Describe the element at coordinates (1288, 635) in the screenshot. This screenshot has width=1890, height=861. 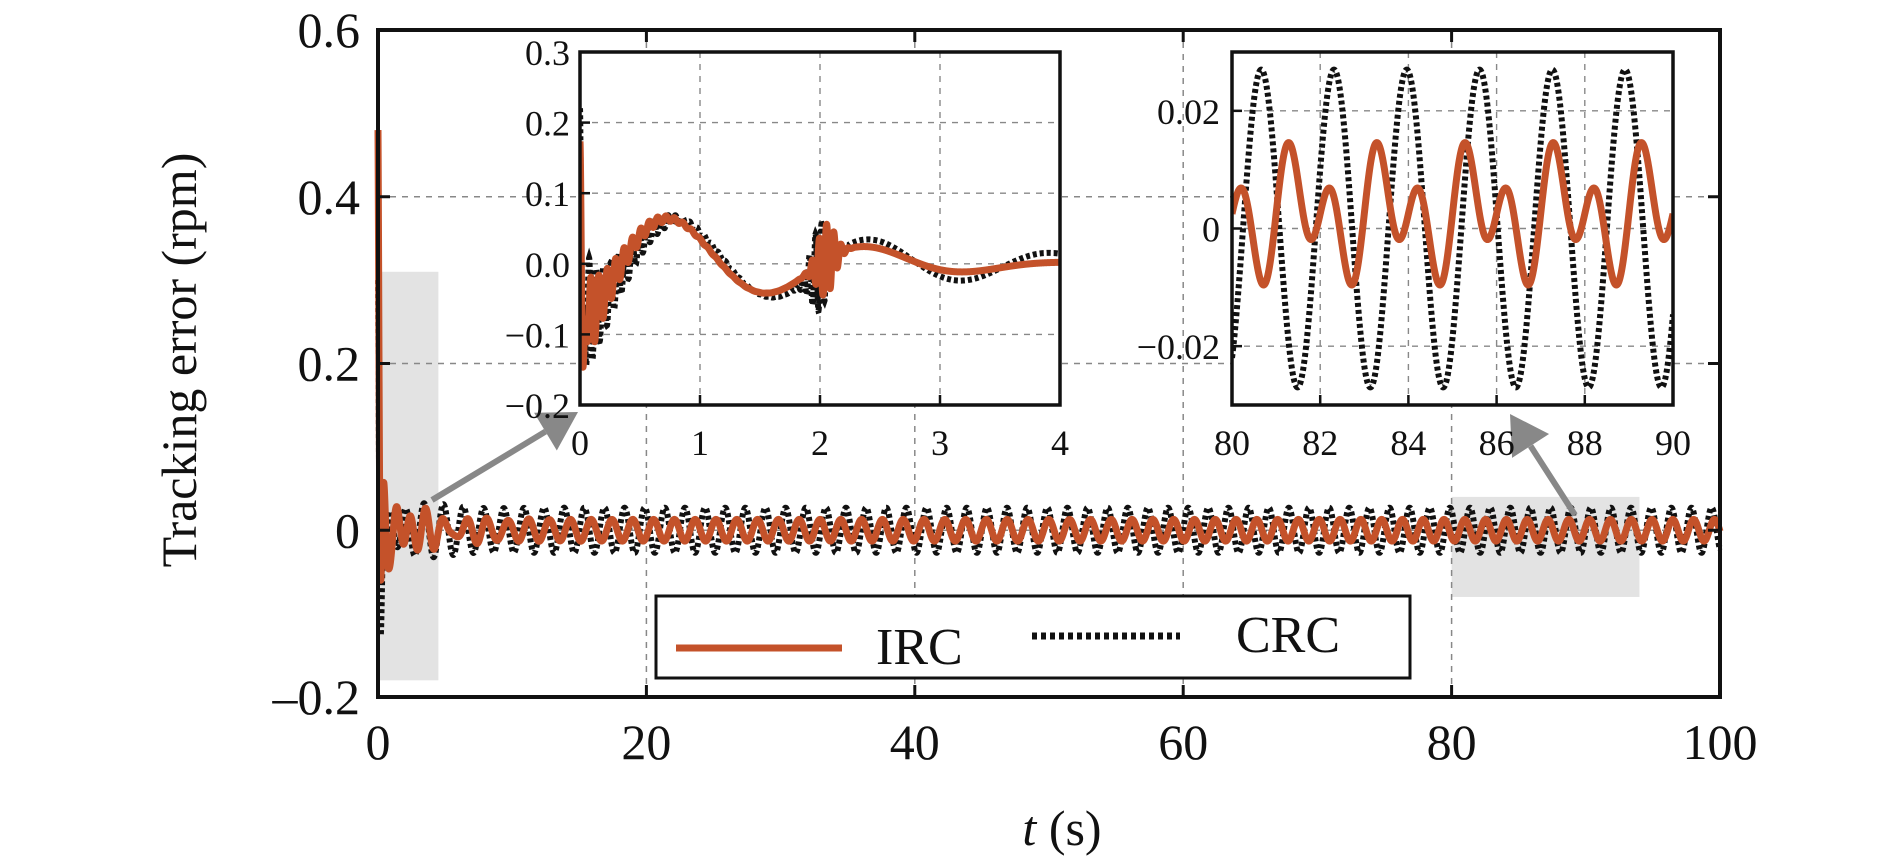
I see `legend-label-crc: CRC` at that location.